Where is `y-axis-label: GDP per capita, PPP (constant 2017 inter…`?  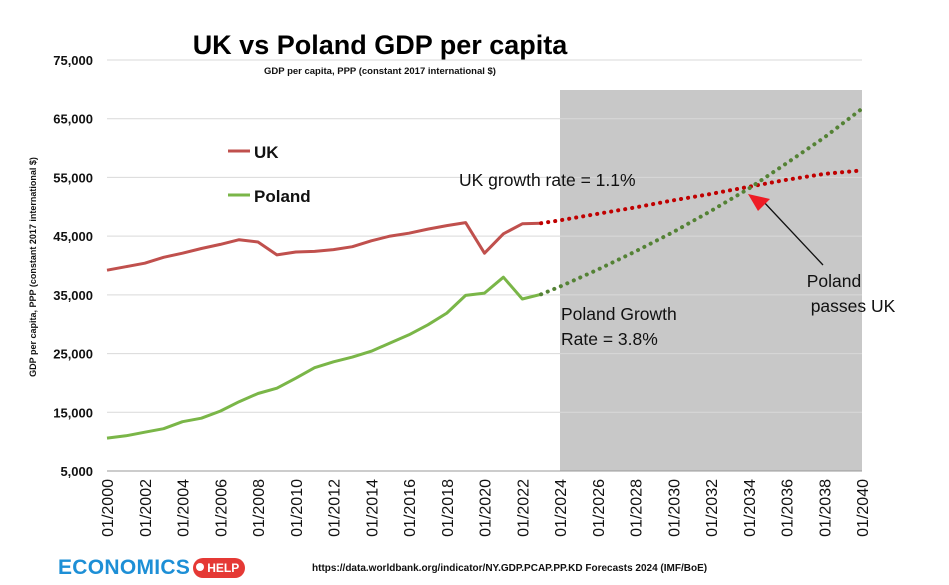 y-axis-label: GDP per capita, PPP (constant 2017 inter… is located at coordinates (33, 267).